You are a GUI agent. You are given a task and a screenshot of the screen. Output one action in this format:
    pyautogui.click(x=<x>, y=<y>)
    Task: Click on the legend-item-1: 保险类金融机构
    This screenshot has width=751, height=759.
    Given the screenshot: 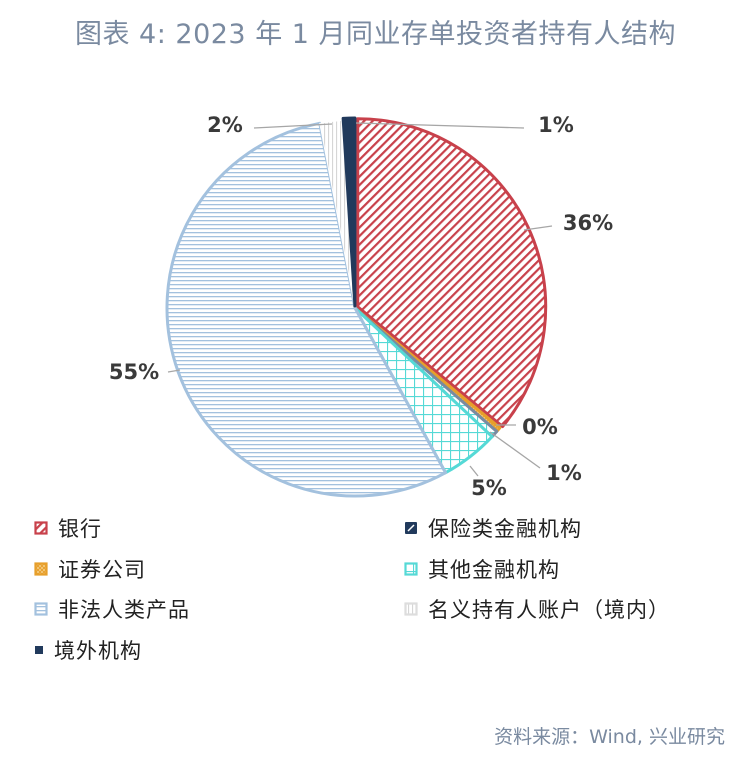 What is the action you would take?
    pyautogui.click(x=493, y=528)
    